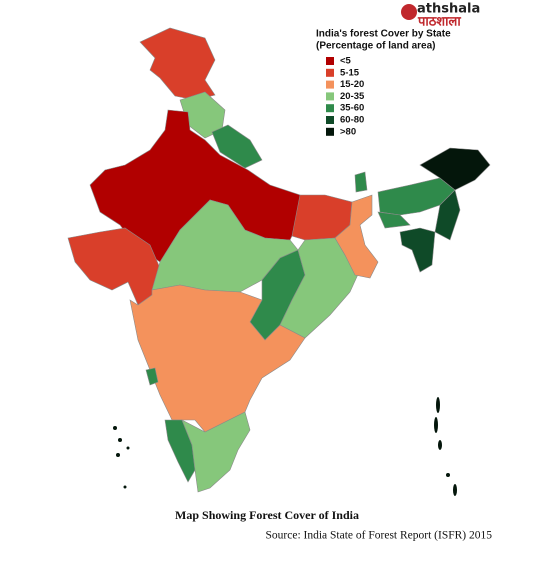 This screenshot has width=535, height=565. Describe the element at coordinates (352, 96) in the screenshot. I see `legend-label: 20-35` at that location.